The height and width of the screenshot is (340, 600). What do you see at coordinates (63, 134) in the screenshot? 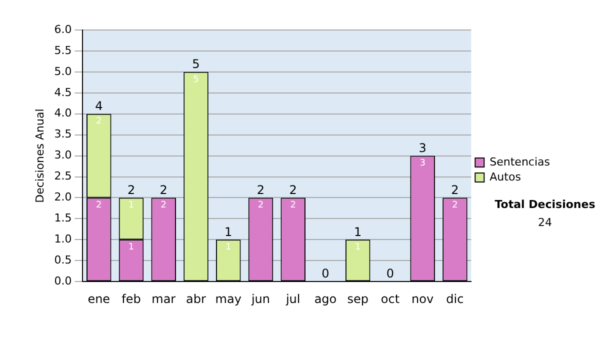
I see `y-tick-label: 3.5` at bounding box center [63, 134].